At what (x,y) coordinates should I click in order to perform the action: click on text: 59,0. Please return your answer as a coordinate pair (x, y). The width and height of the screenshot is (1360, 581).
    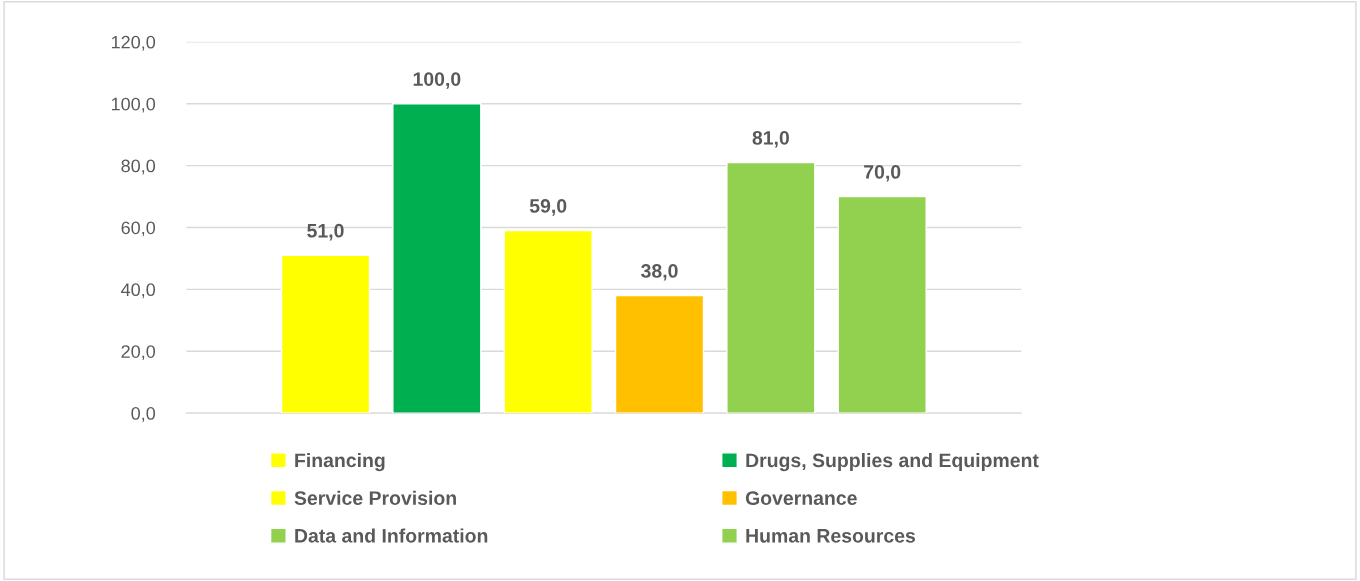
    Looking at the image, I should click on (548, 207).